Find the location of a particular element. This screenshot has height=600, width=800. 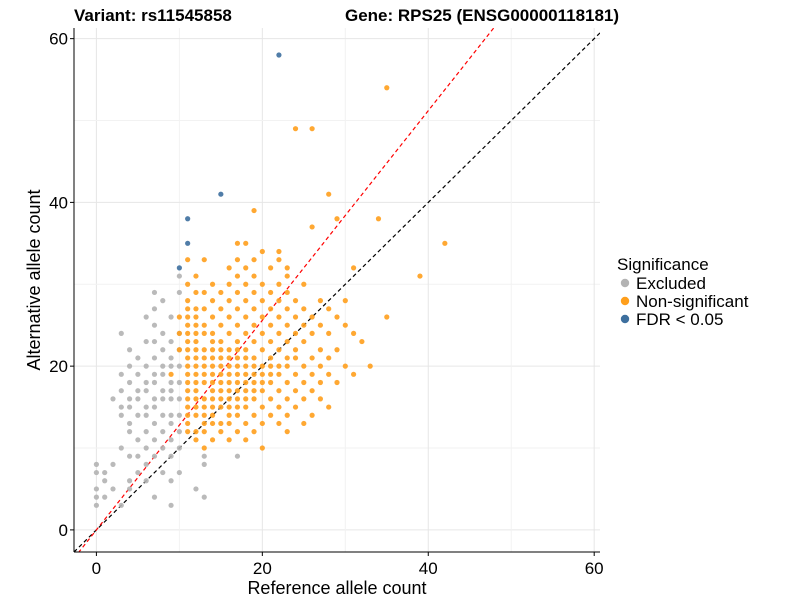

x-tick-label: 20 is located at coordinates (262, 568).